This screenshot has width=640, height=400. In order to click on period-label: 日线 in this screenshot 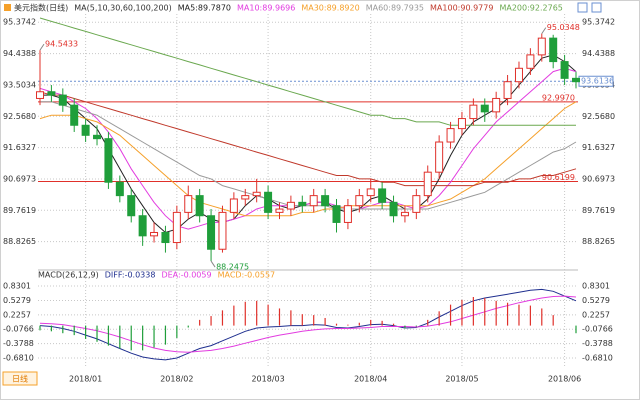, I will do `click(20, 379)`.